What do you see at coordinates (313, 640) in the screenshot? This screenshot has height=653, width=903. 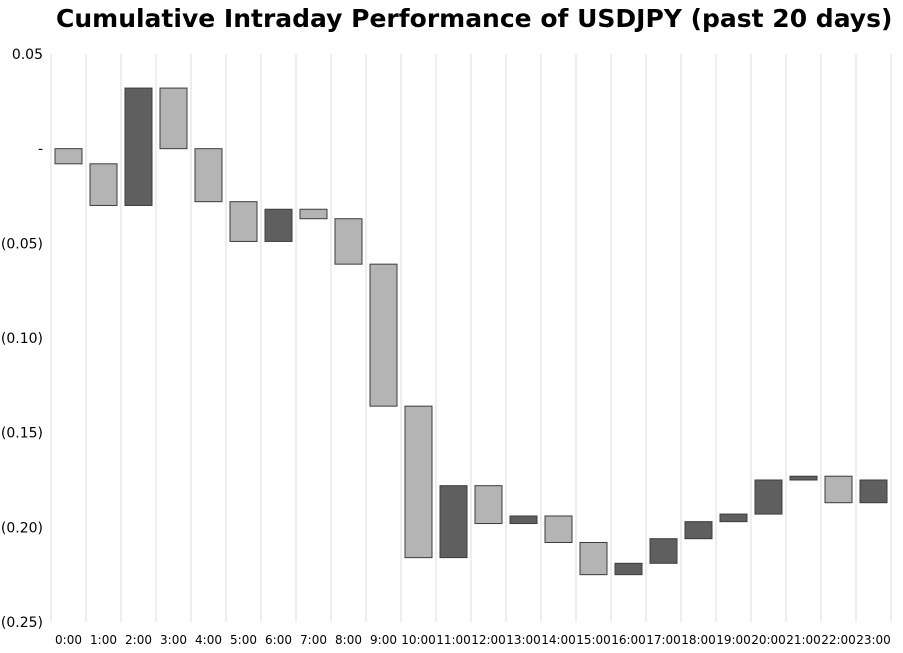 I see `x-tick-label: 7:00` at bounding box center [313, 640].